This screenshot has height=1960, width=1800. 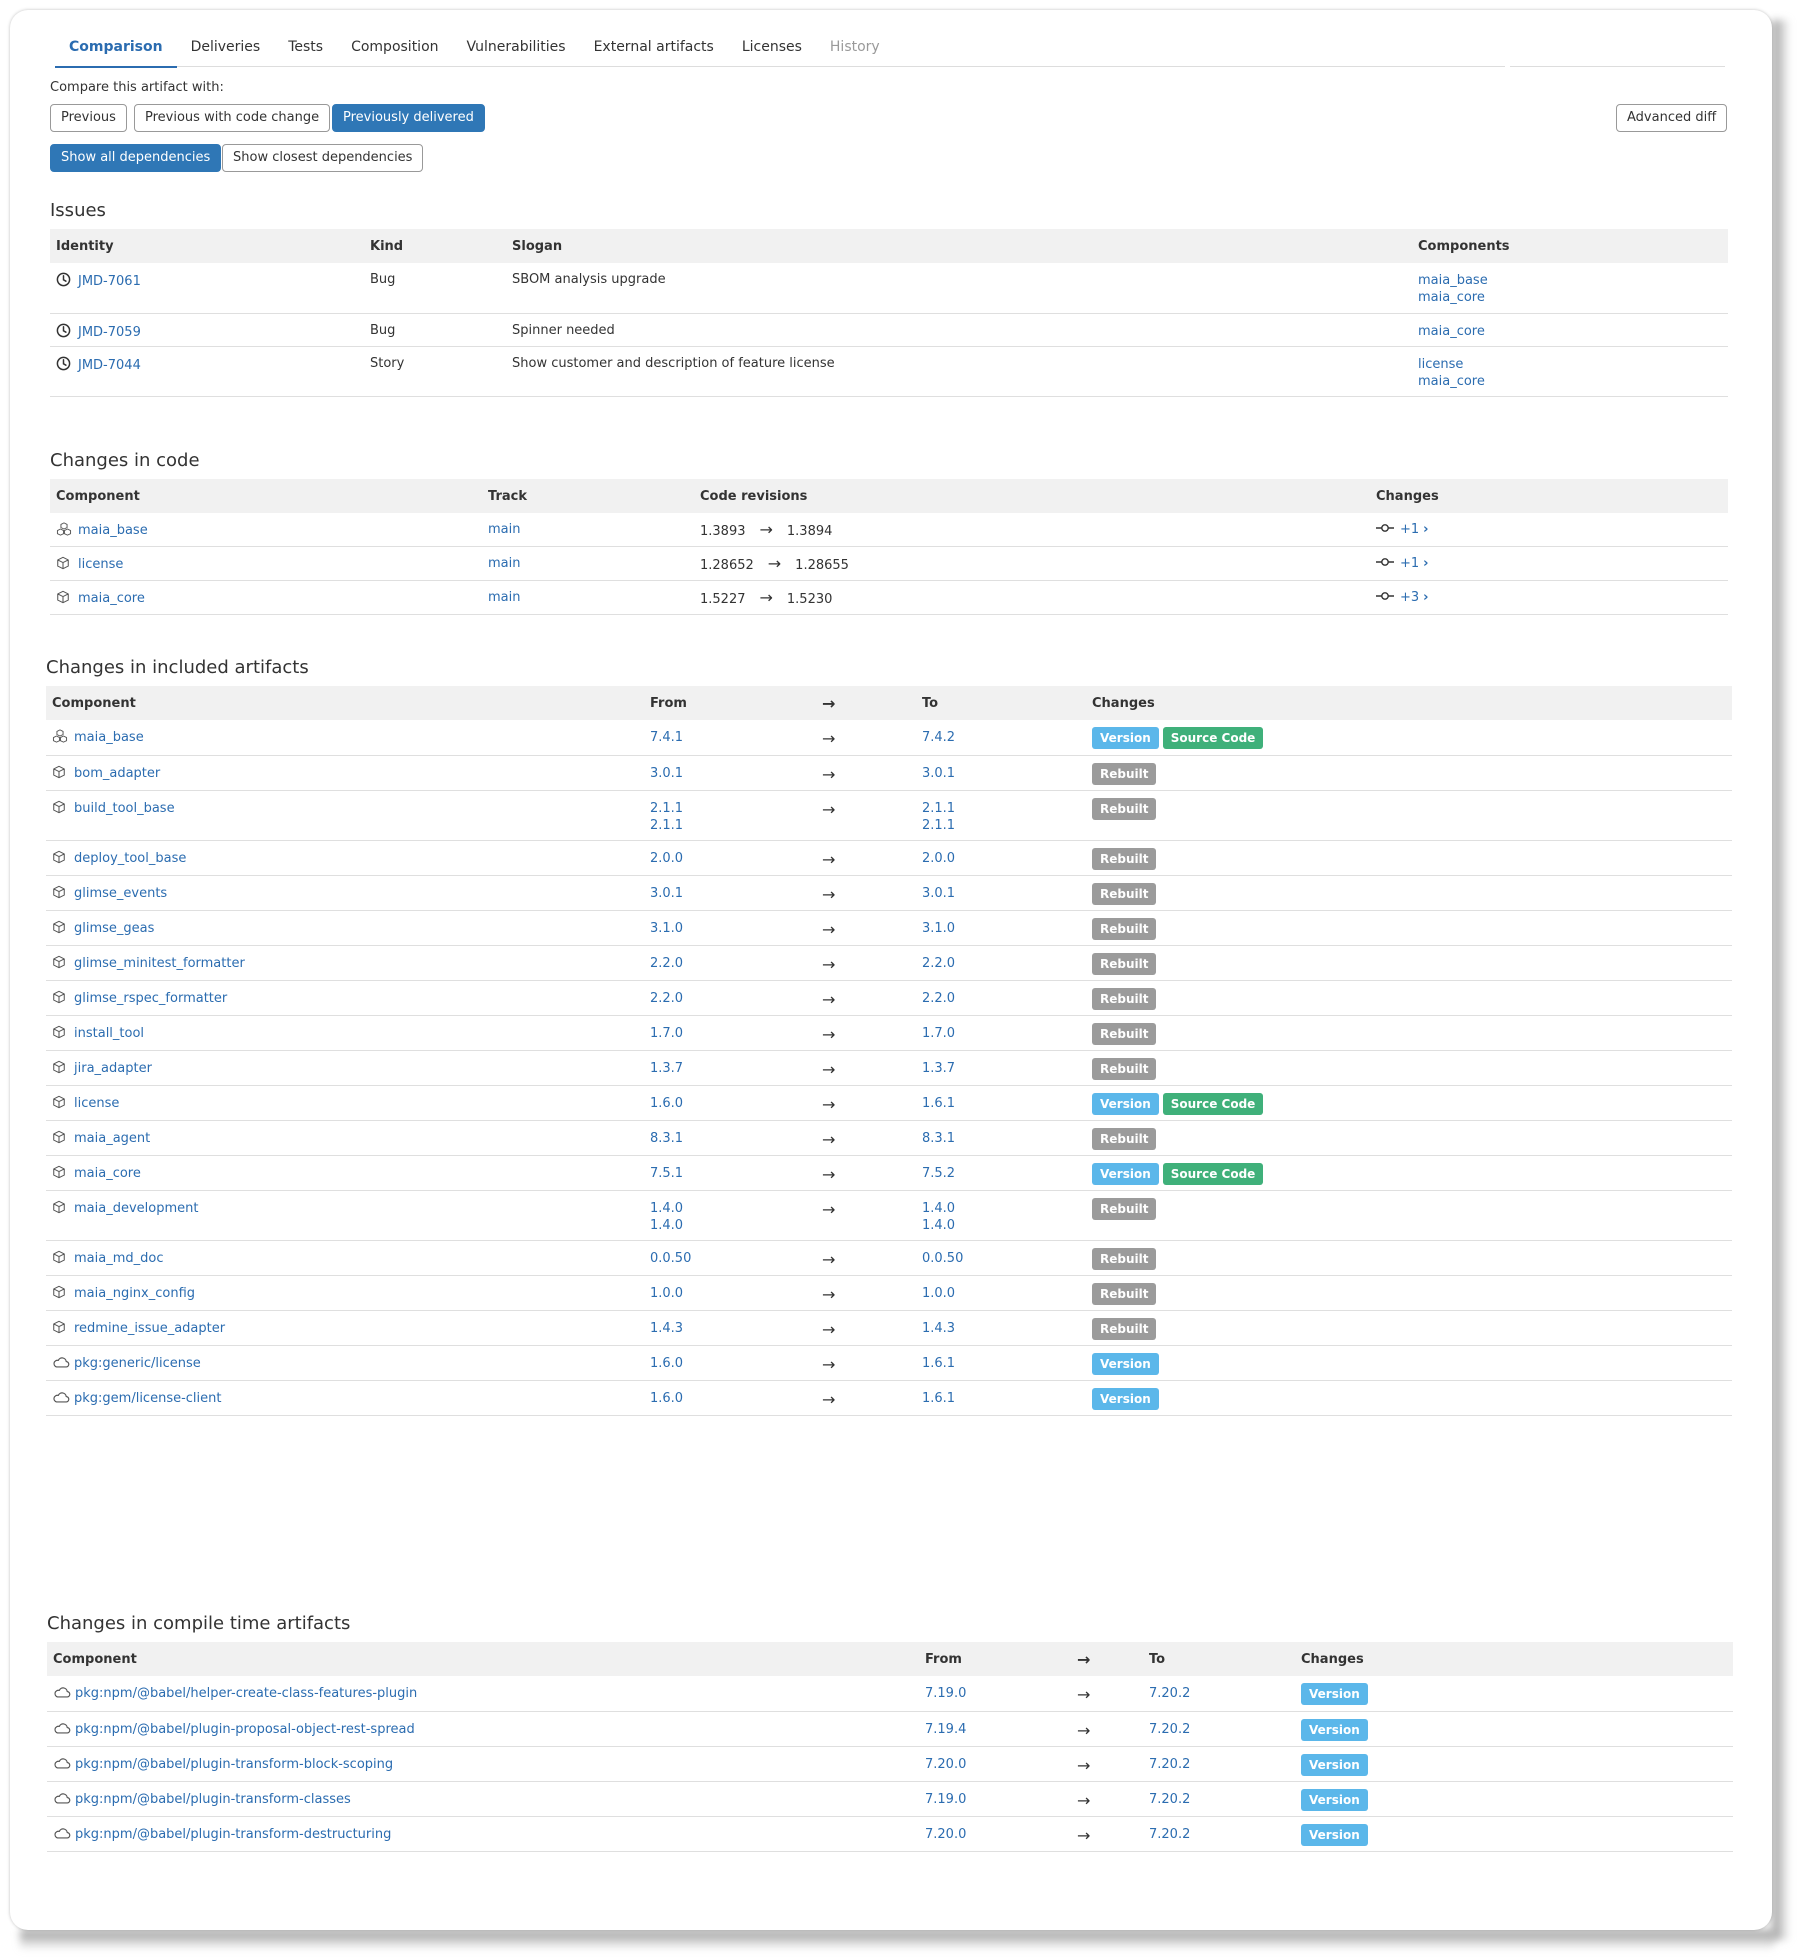 I want to click on version-to-link: 1.3.7, so click(x=939, y=1068).